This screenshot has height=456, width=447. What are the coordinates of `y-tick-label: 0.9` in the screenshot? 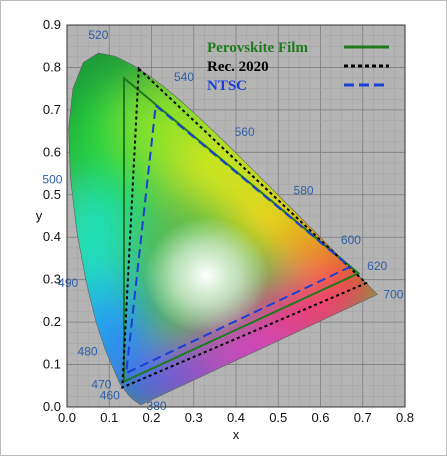 It's located at (52, 24).